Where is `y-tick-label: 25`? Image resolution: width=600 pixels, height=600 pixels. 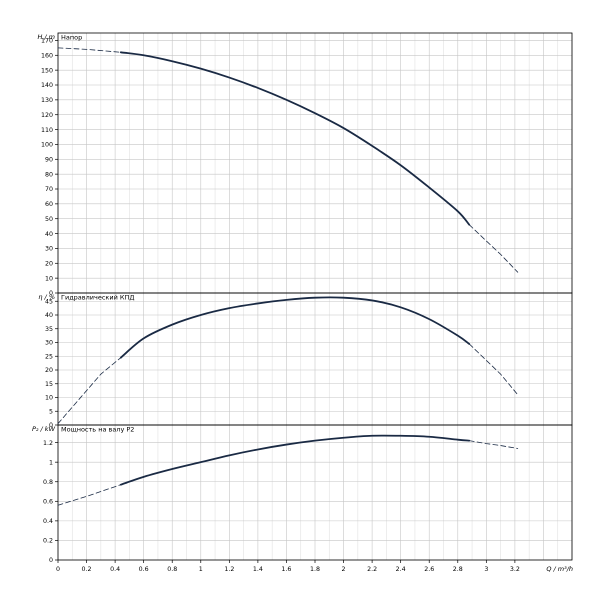
y-tick-label: 25 is located at coordinates (49, 356).